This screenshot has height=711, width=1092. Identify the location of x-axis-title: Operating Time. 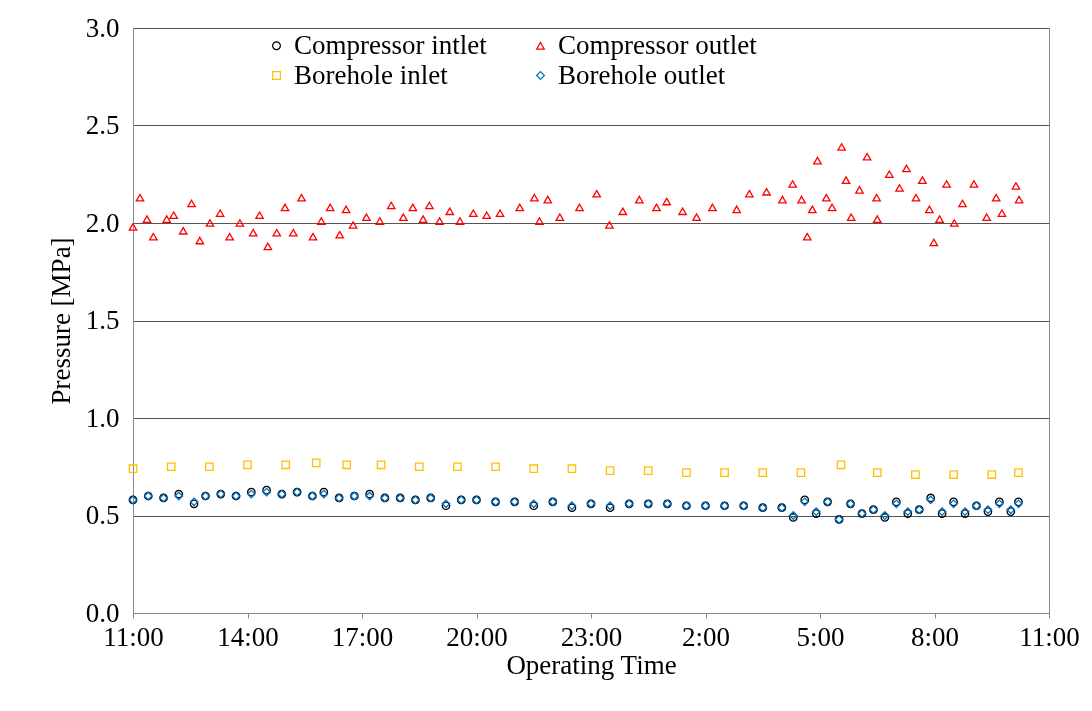
(591, 664).